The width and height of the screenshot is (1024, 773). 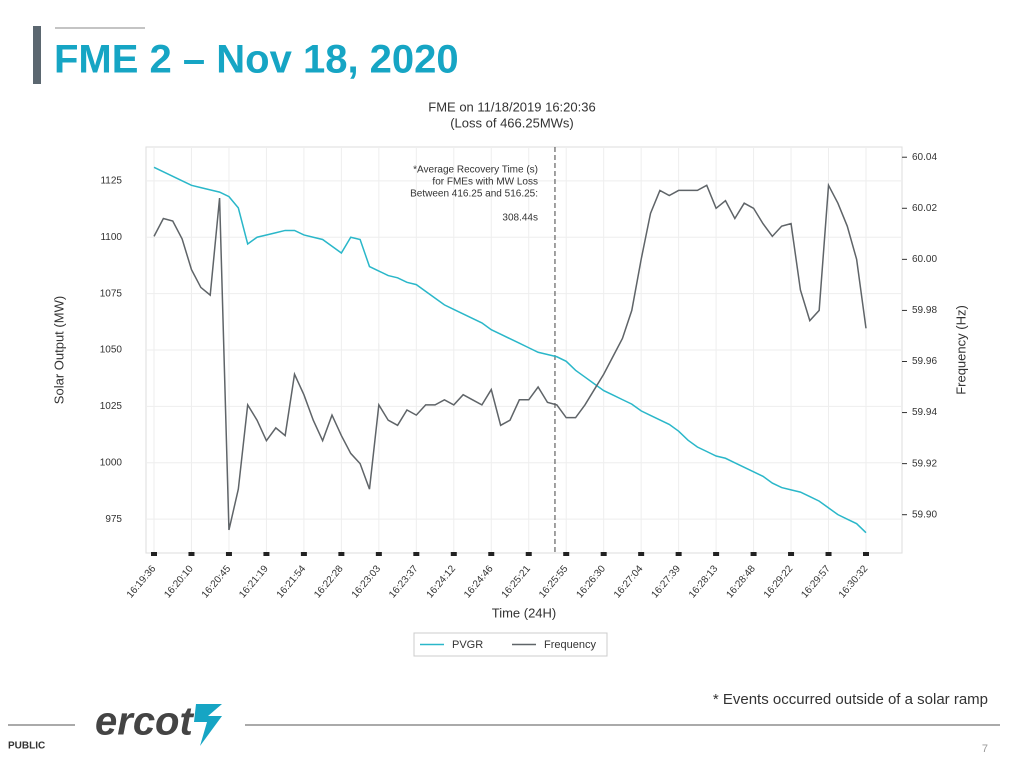 What do you see at coordinates (704, 581) in the screenshot?
I see `x-tick-label: 16:28:13` at bounding box center [704, 581].